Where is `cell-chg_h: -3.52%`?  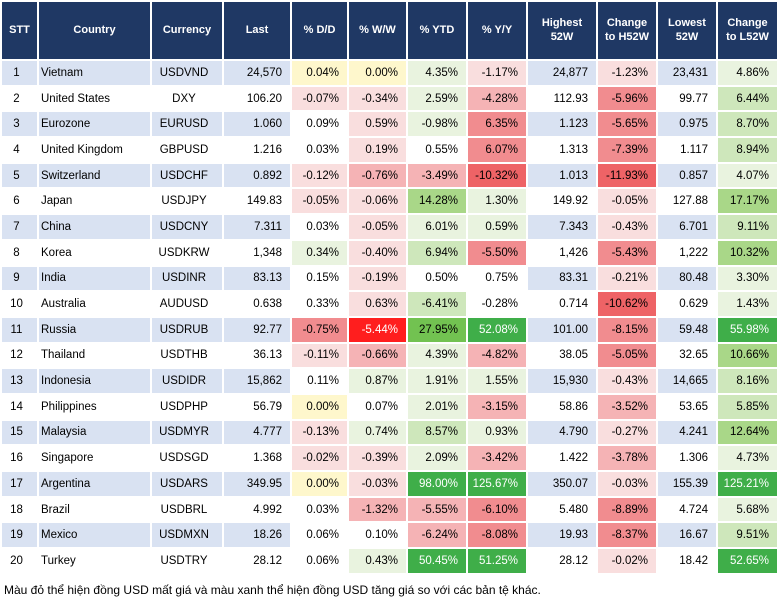
cell-chg_h: -3.52% is located at coordinates (627, 406).